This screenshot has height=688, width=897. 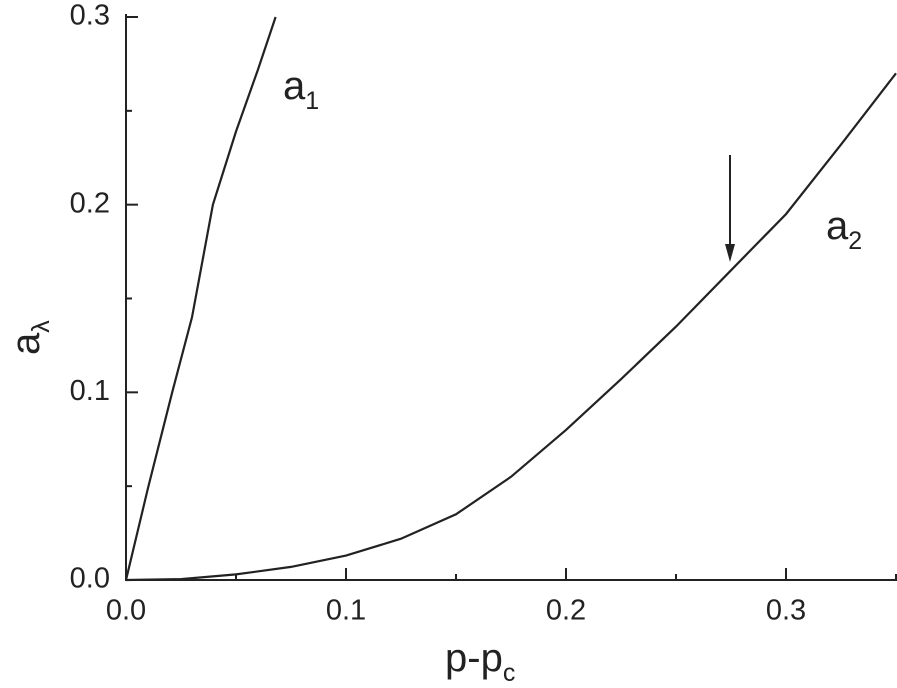 What do you see at coordinates (200, 298) in the screenshot?
I see `series-line` at bounding box center [200, 298].